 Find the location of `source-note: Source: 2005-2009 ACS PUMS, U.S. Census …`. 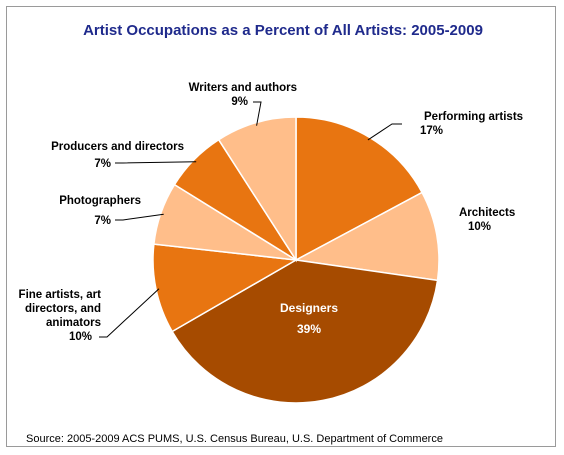

source-note: Source: 2005-2009 ACS PUMS, U.S. Census … is located at coordinates (234, 439).